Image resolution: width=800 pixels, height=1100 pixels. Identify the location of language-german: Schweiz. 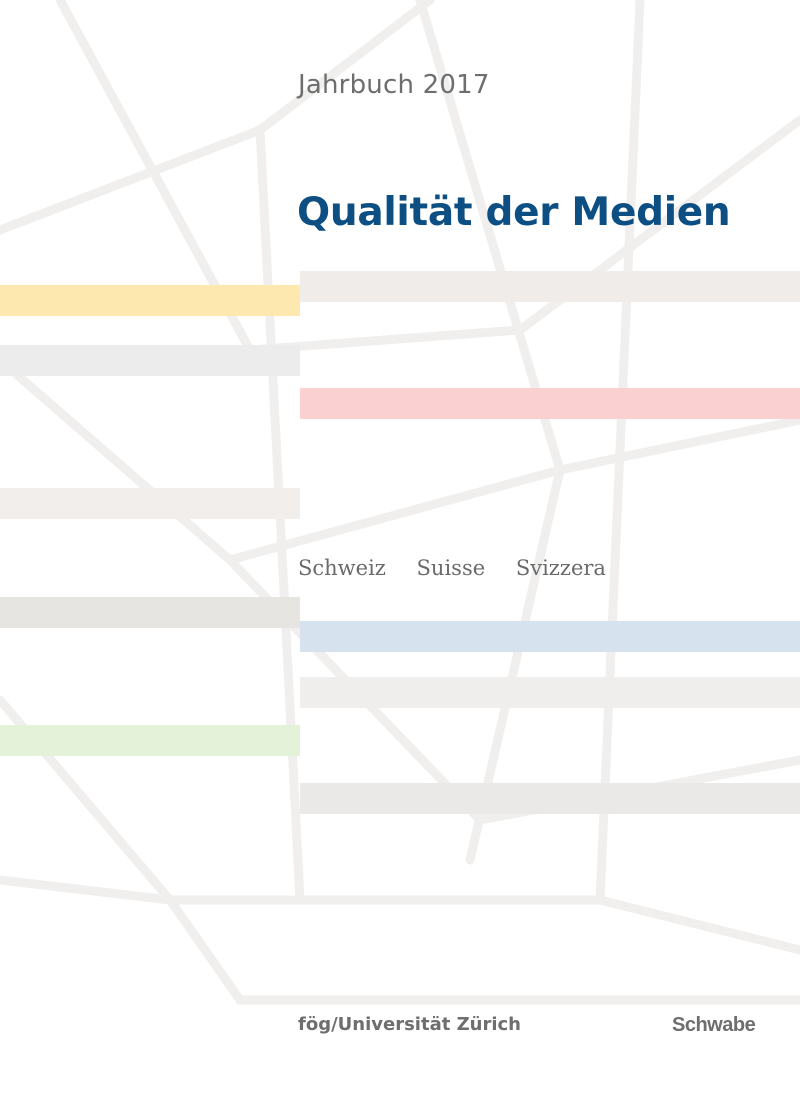
(342, 568).